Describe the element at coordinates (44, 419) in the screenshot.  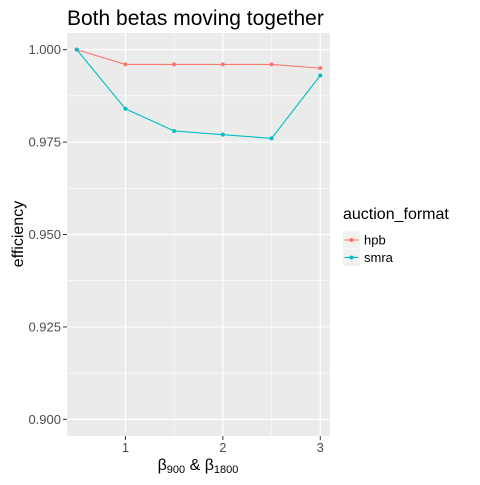
I see `y-tick-label: 0.900` at that location.